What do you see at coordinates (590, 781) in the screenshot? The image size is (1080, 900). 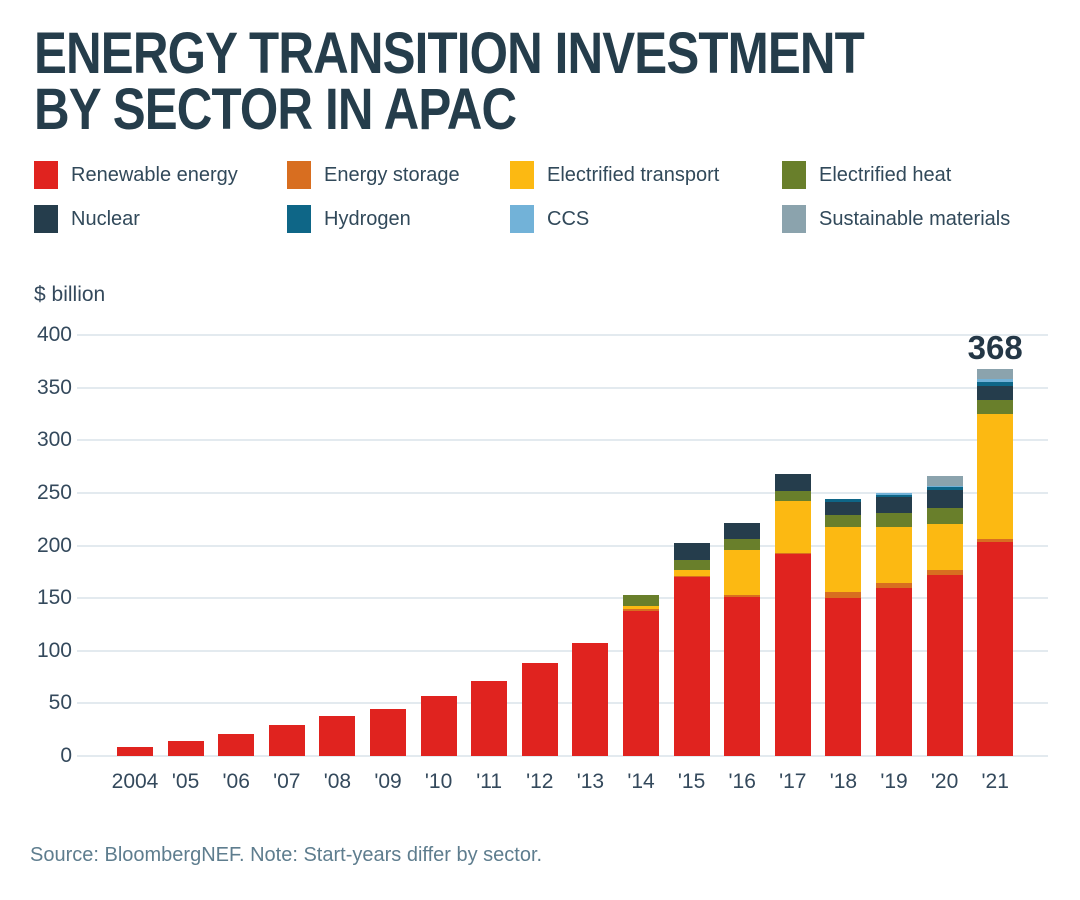 I see `x-tick-label-13: '13` at bounding box center [590, 781].